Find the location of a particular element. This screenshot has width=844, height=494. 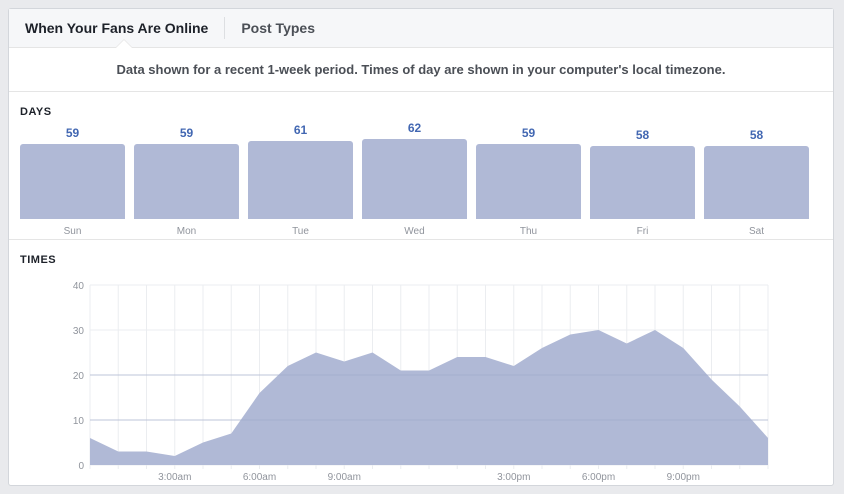

y-axis-tick-label: 20 is located at coordinates (79, 376).